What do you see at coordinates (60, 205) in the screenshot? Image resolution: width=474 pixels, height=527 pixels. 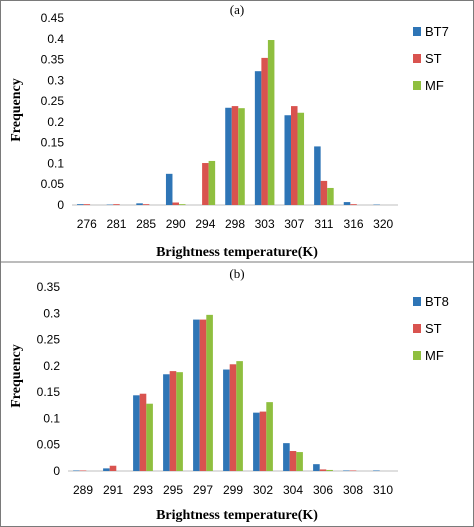 I see `panel-a-y-tick-label: 0` at bounding box center [60, 205].